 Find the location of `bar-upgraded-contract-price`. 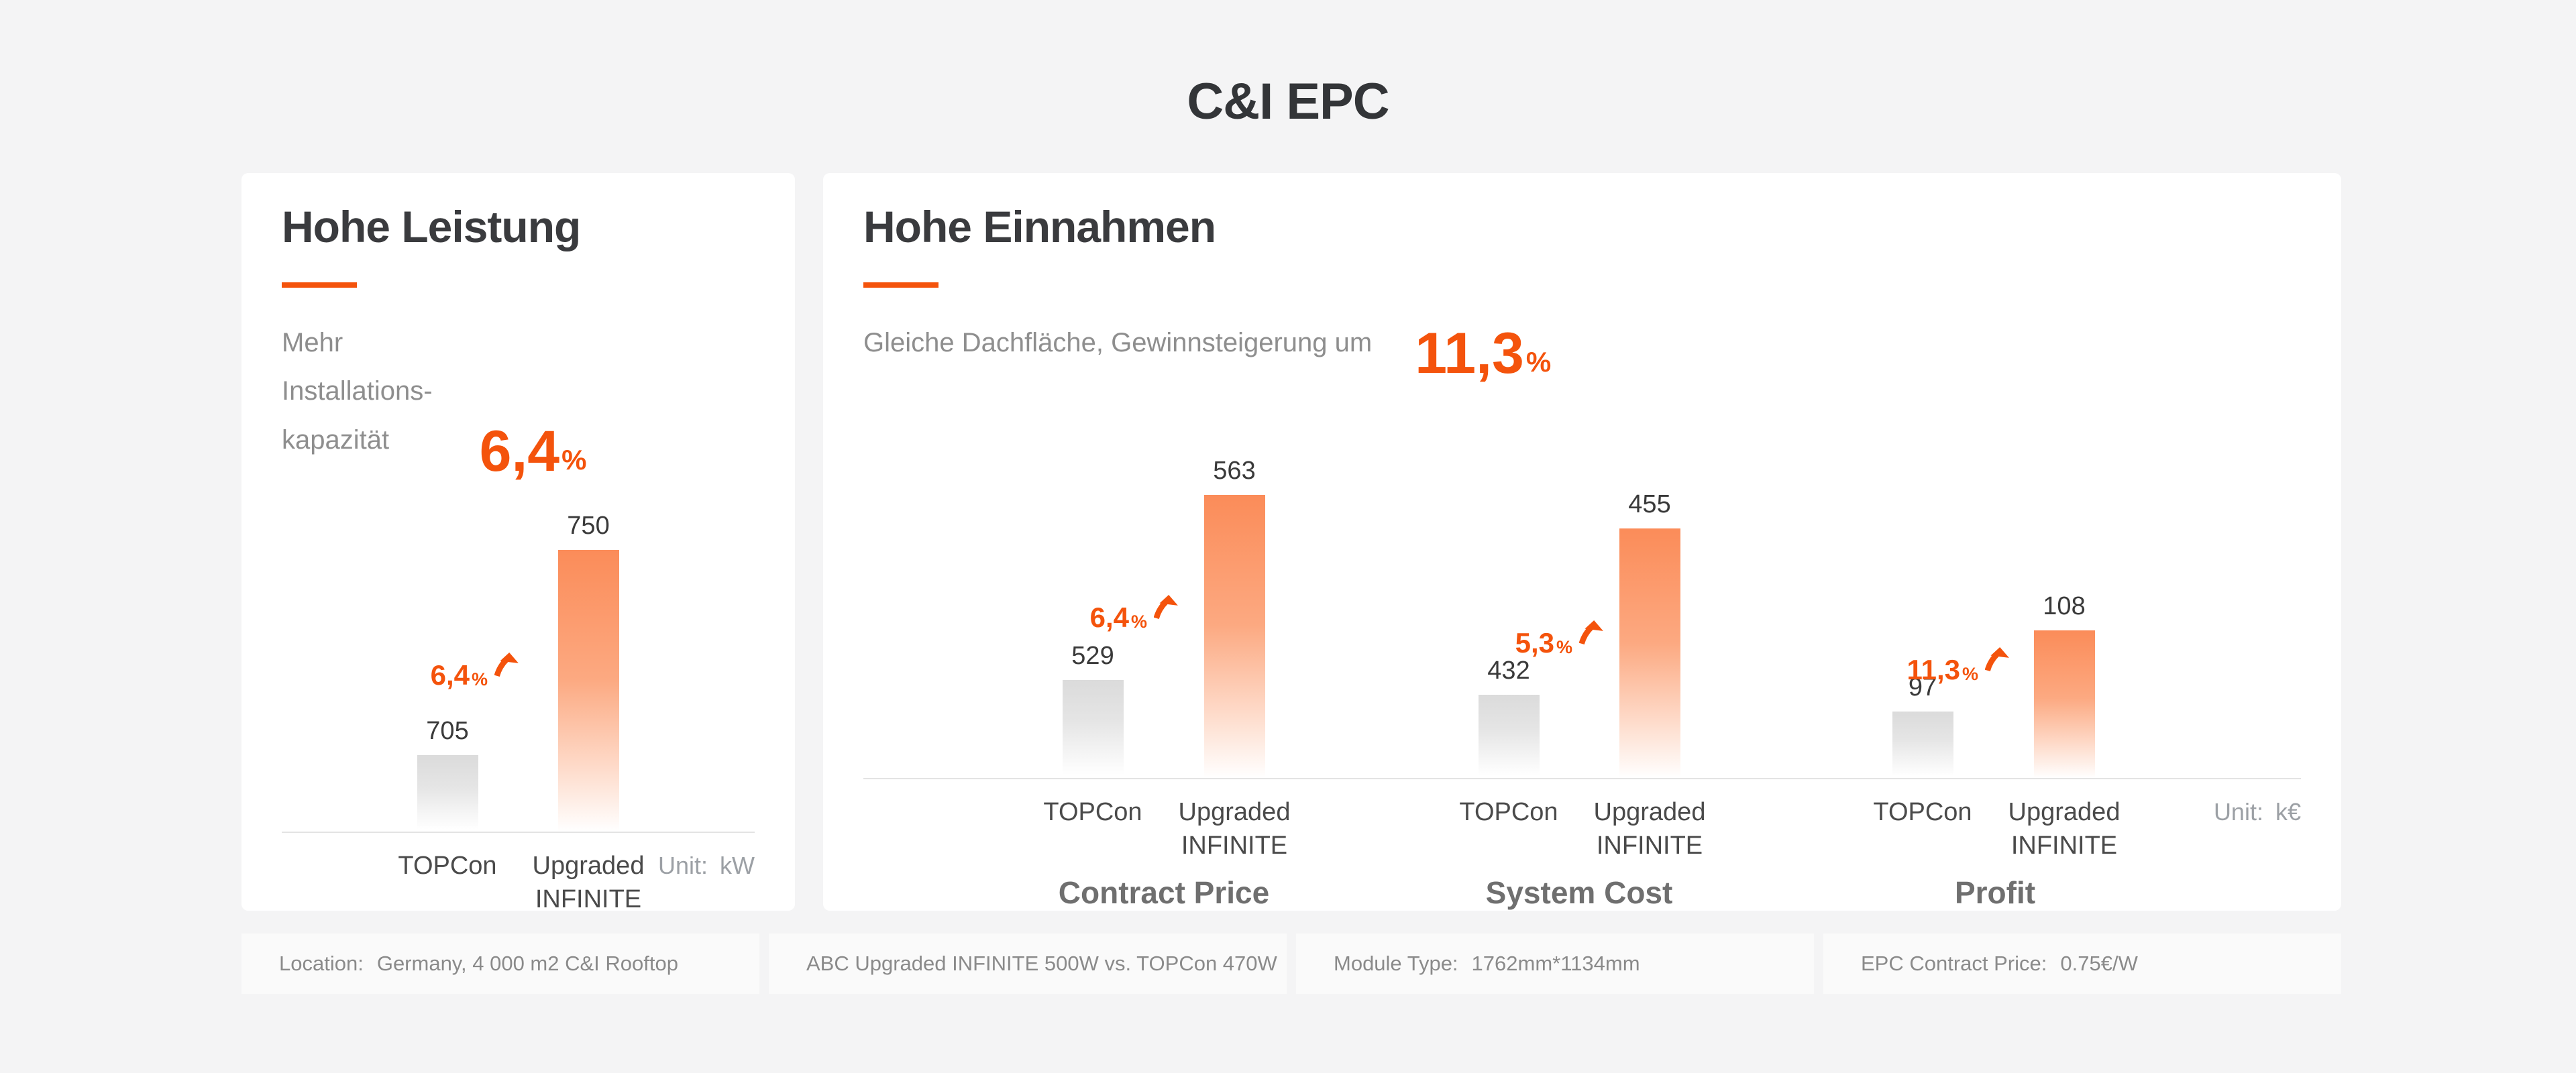

bar-upgraded-contract-price is located at coordinates (1234, 636).